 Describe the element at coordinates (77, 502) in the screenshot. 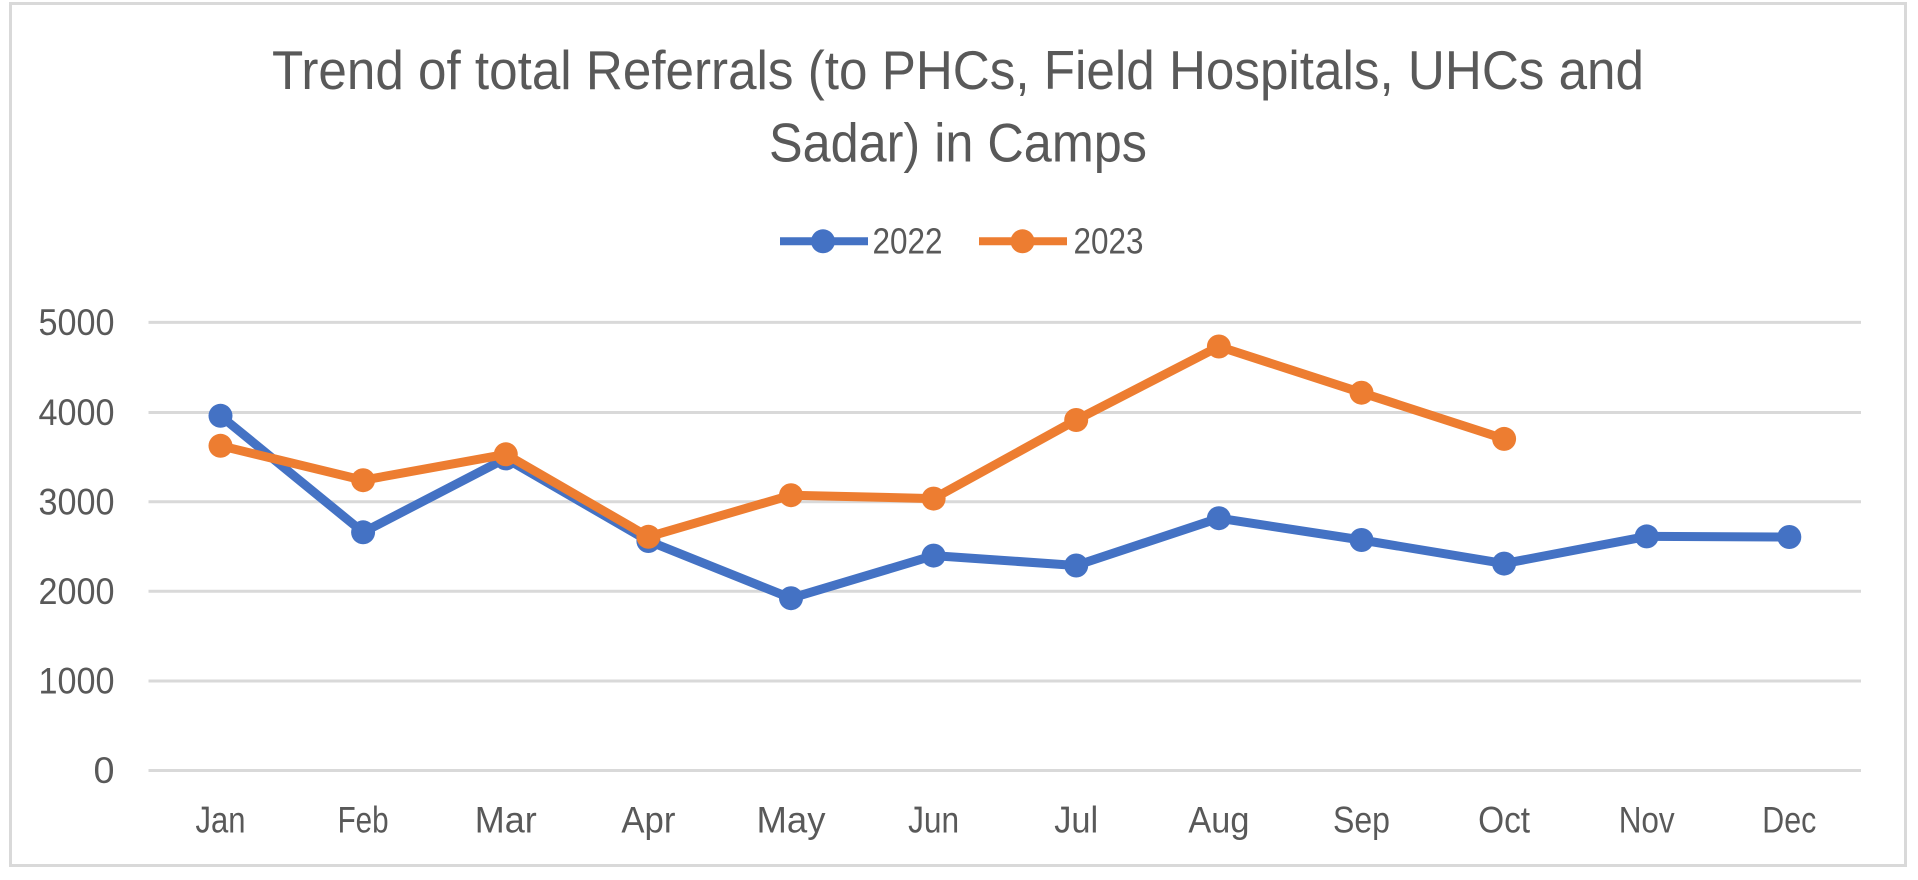

I see `svg-text: 3000` at that location.